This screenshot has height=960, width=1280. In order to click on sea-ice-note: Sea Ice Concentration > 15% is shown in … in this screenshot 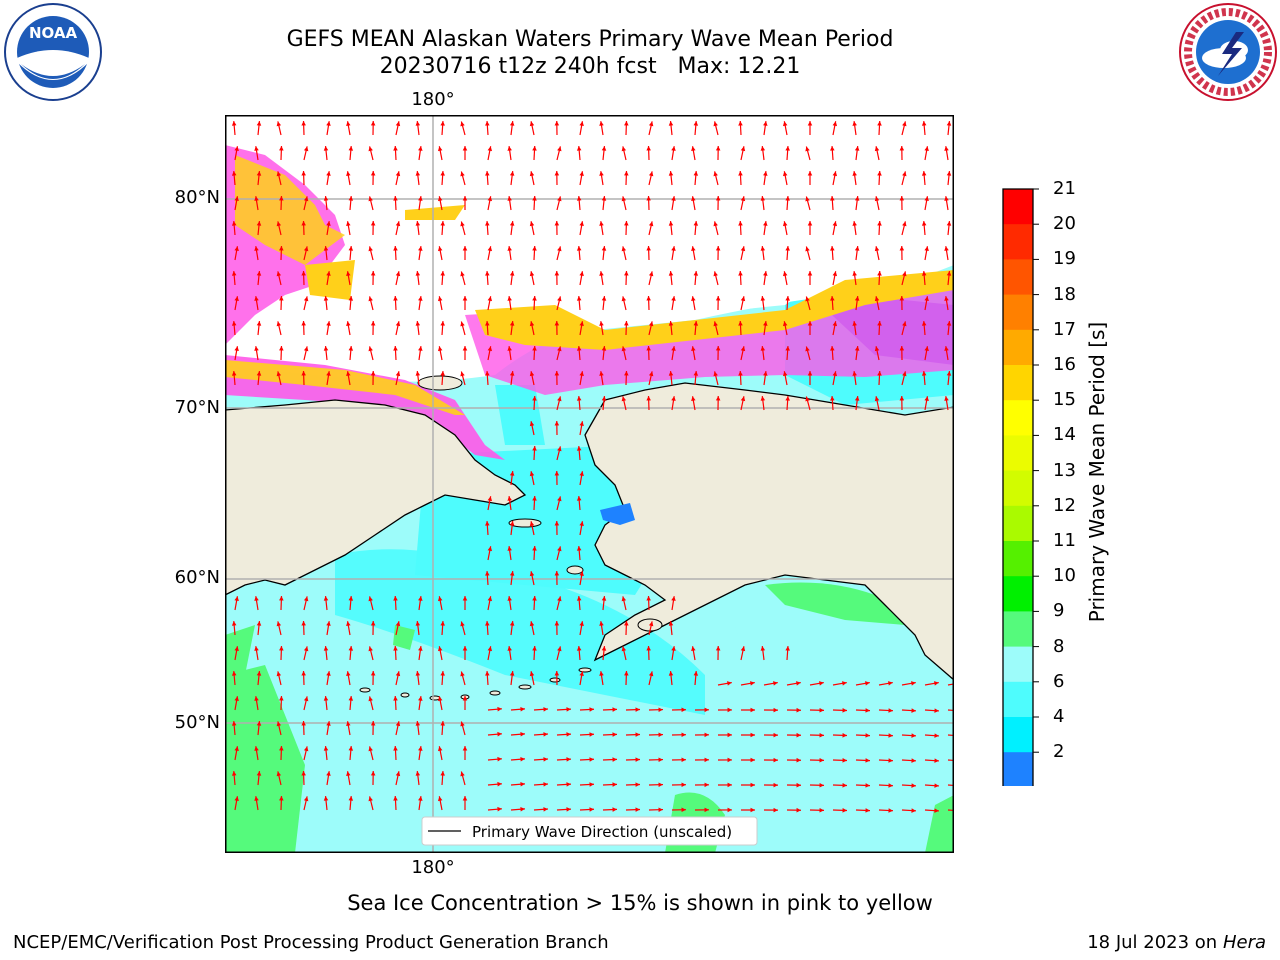, I will do `click(640, 903)`.